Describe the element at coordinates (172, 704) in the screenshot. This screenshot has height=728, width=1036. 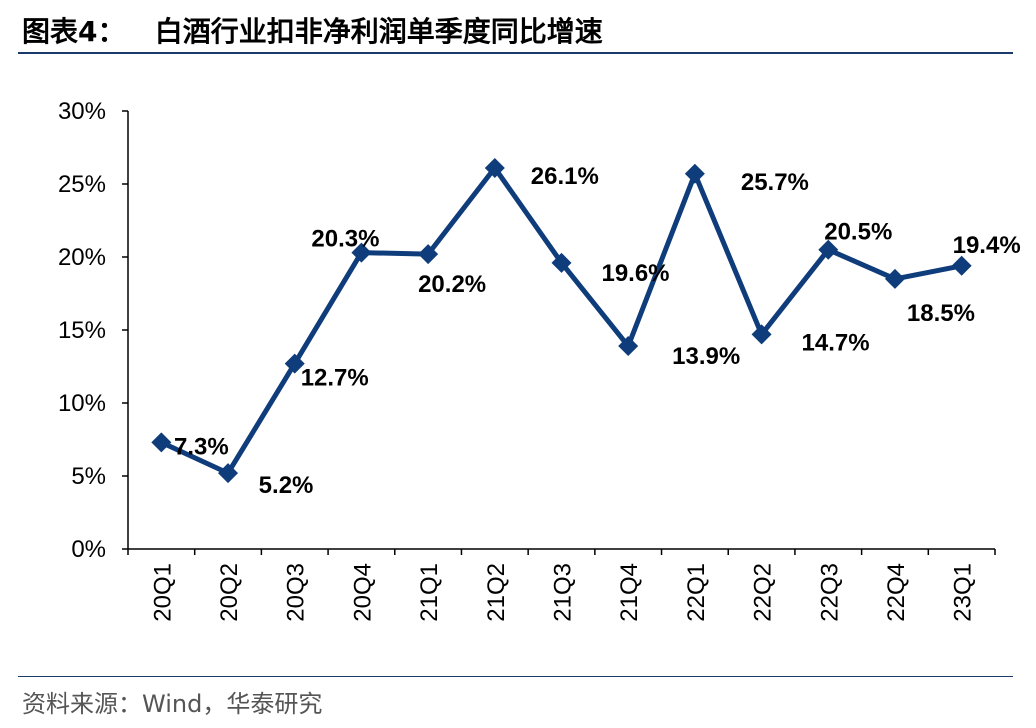
I see `source-note: 资料来源：Wind，华泰研究` at that location.